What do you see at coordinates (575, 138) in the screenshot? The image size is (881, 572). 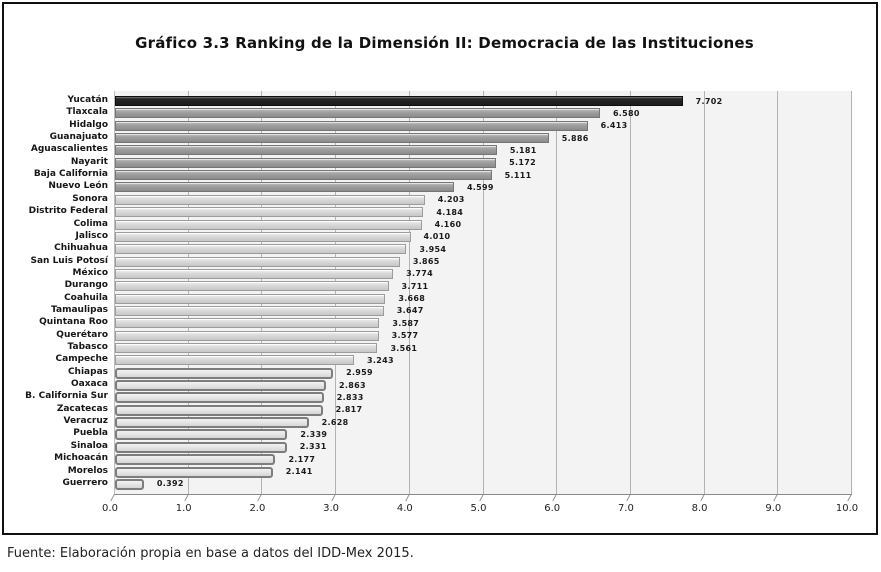 I see `bar-value-label: 5.886` at bounding box center [575, 138].